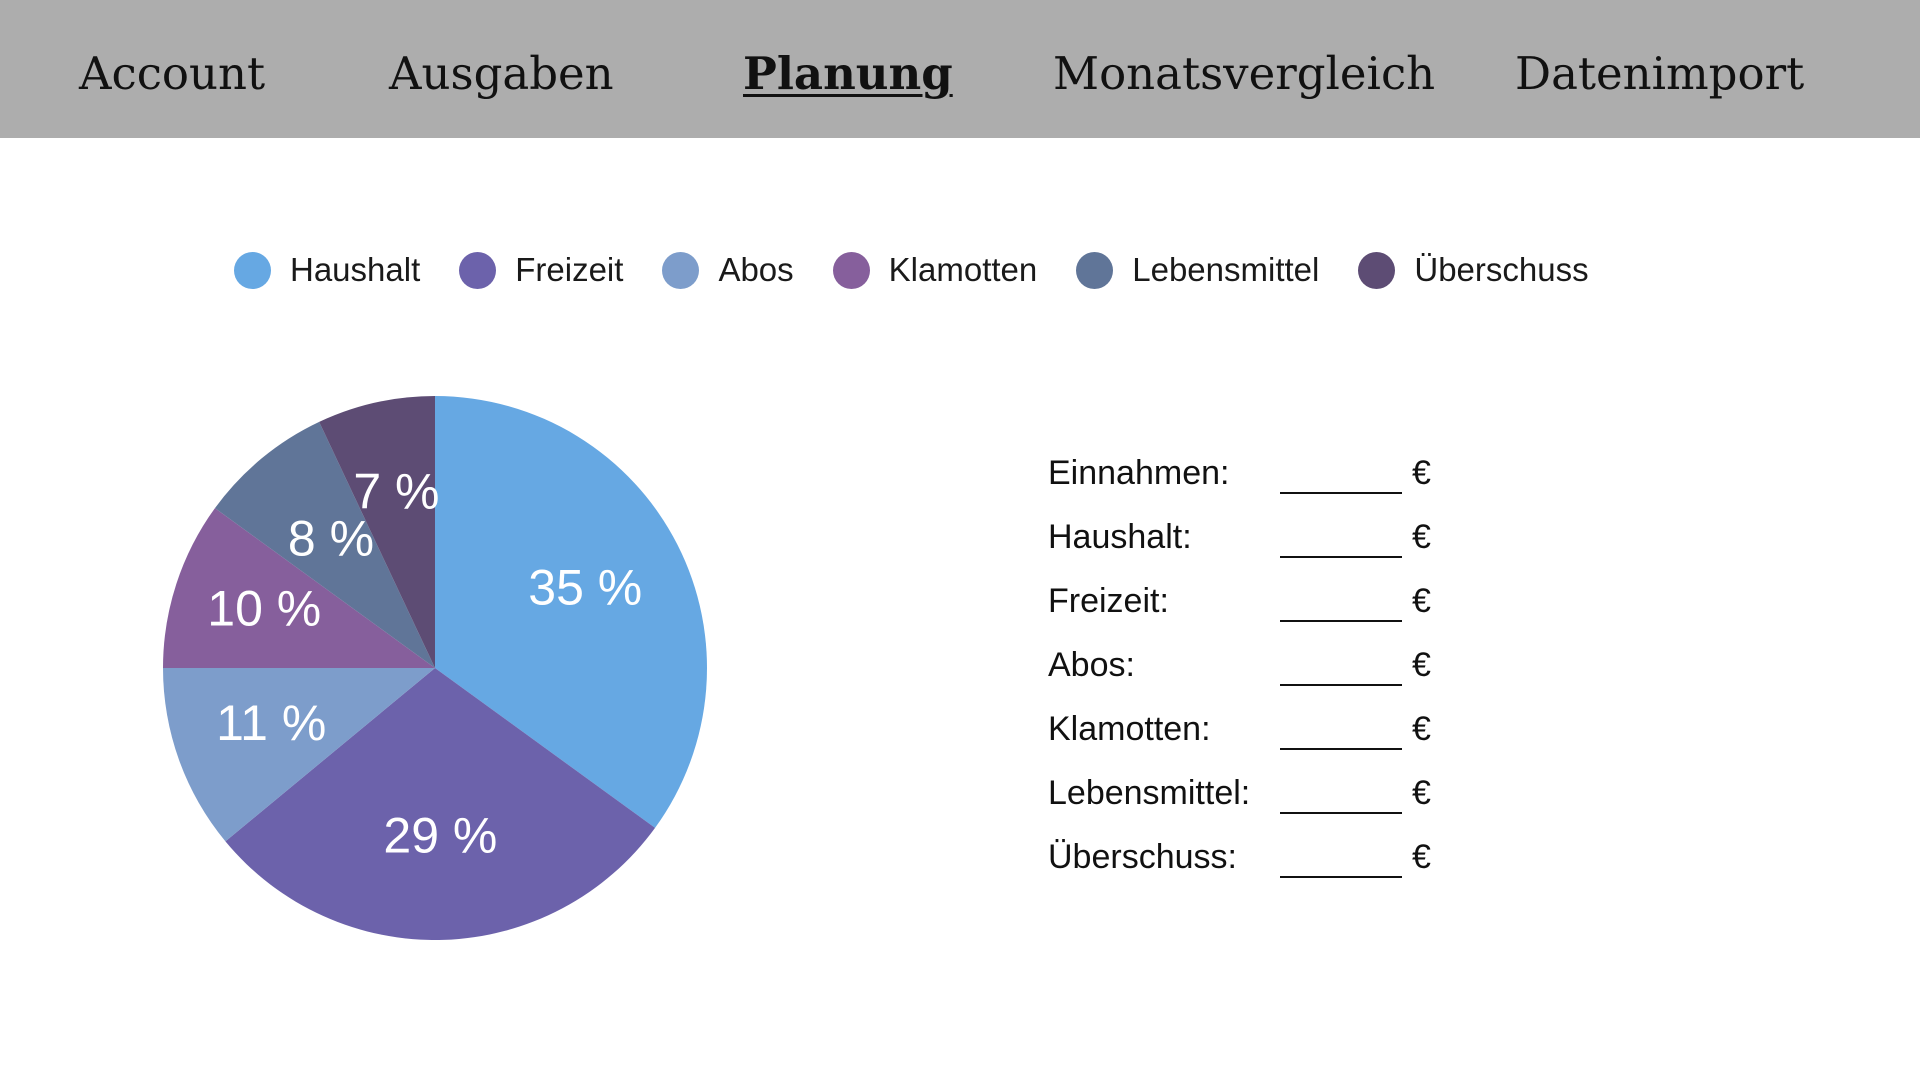 The image size is (1920, 1080). I want to click on legend-item-freizeit: Freizeit, so click(541, 270).